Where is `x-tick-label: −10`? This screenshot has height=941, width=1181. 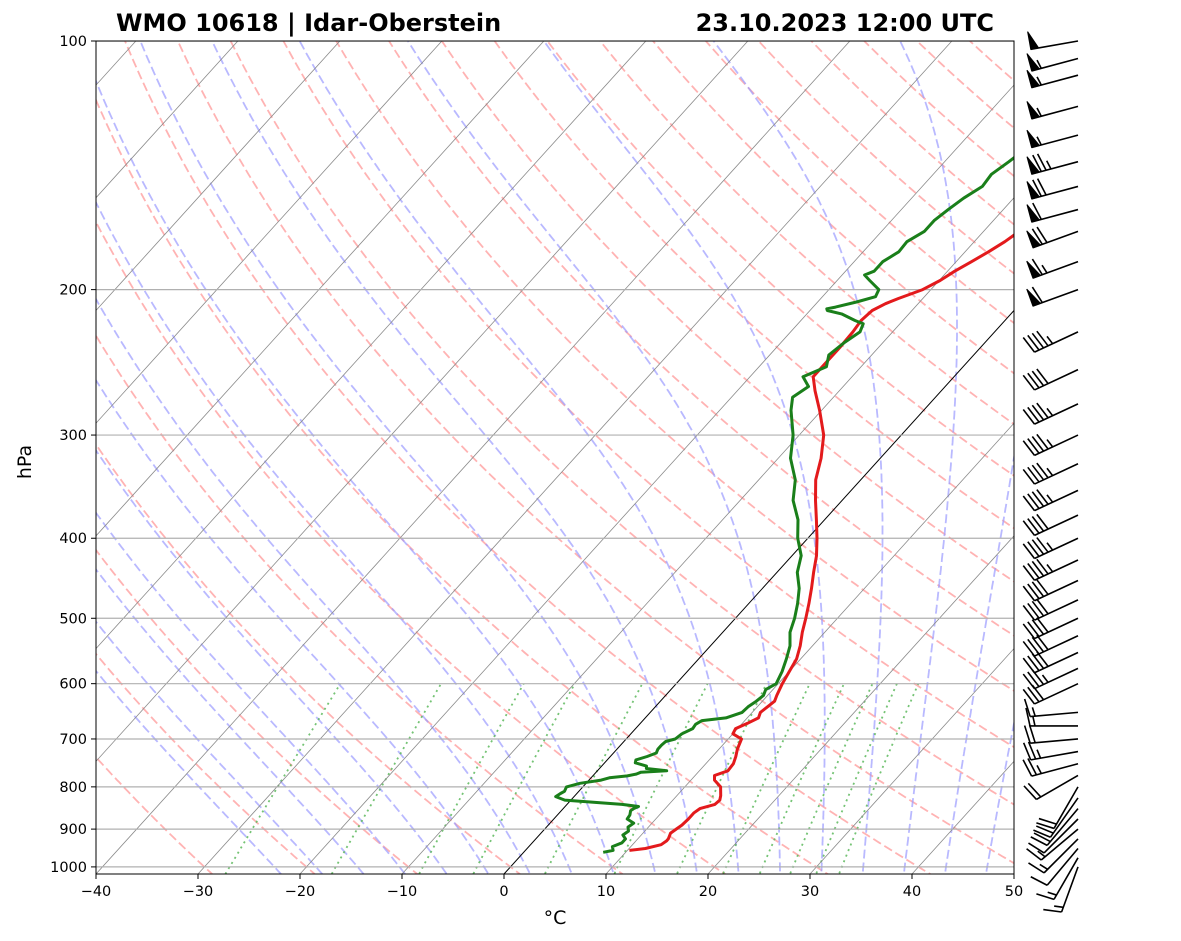
x-tick-label: −10 is located at coordinates (402, 892).